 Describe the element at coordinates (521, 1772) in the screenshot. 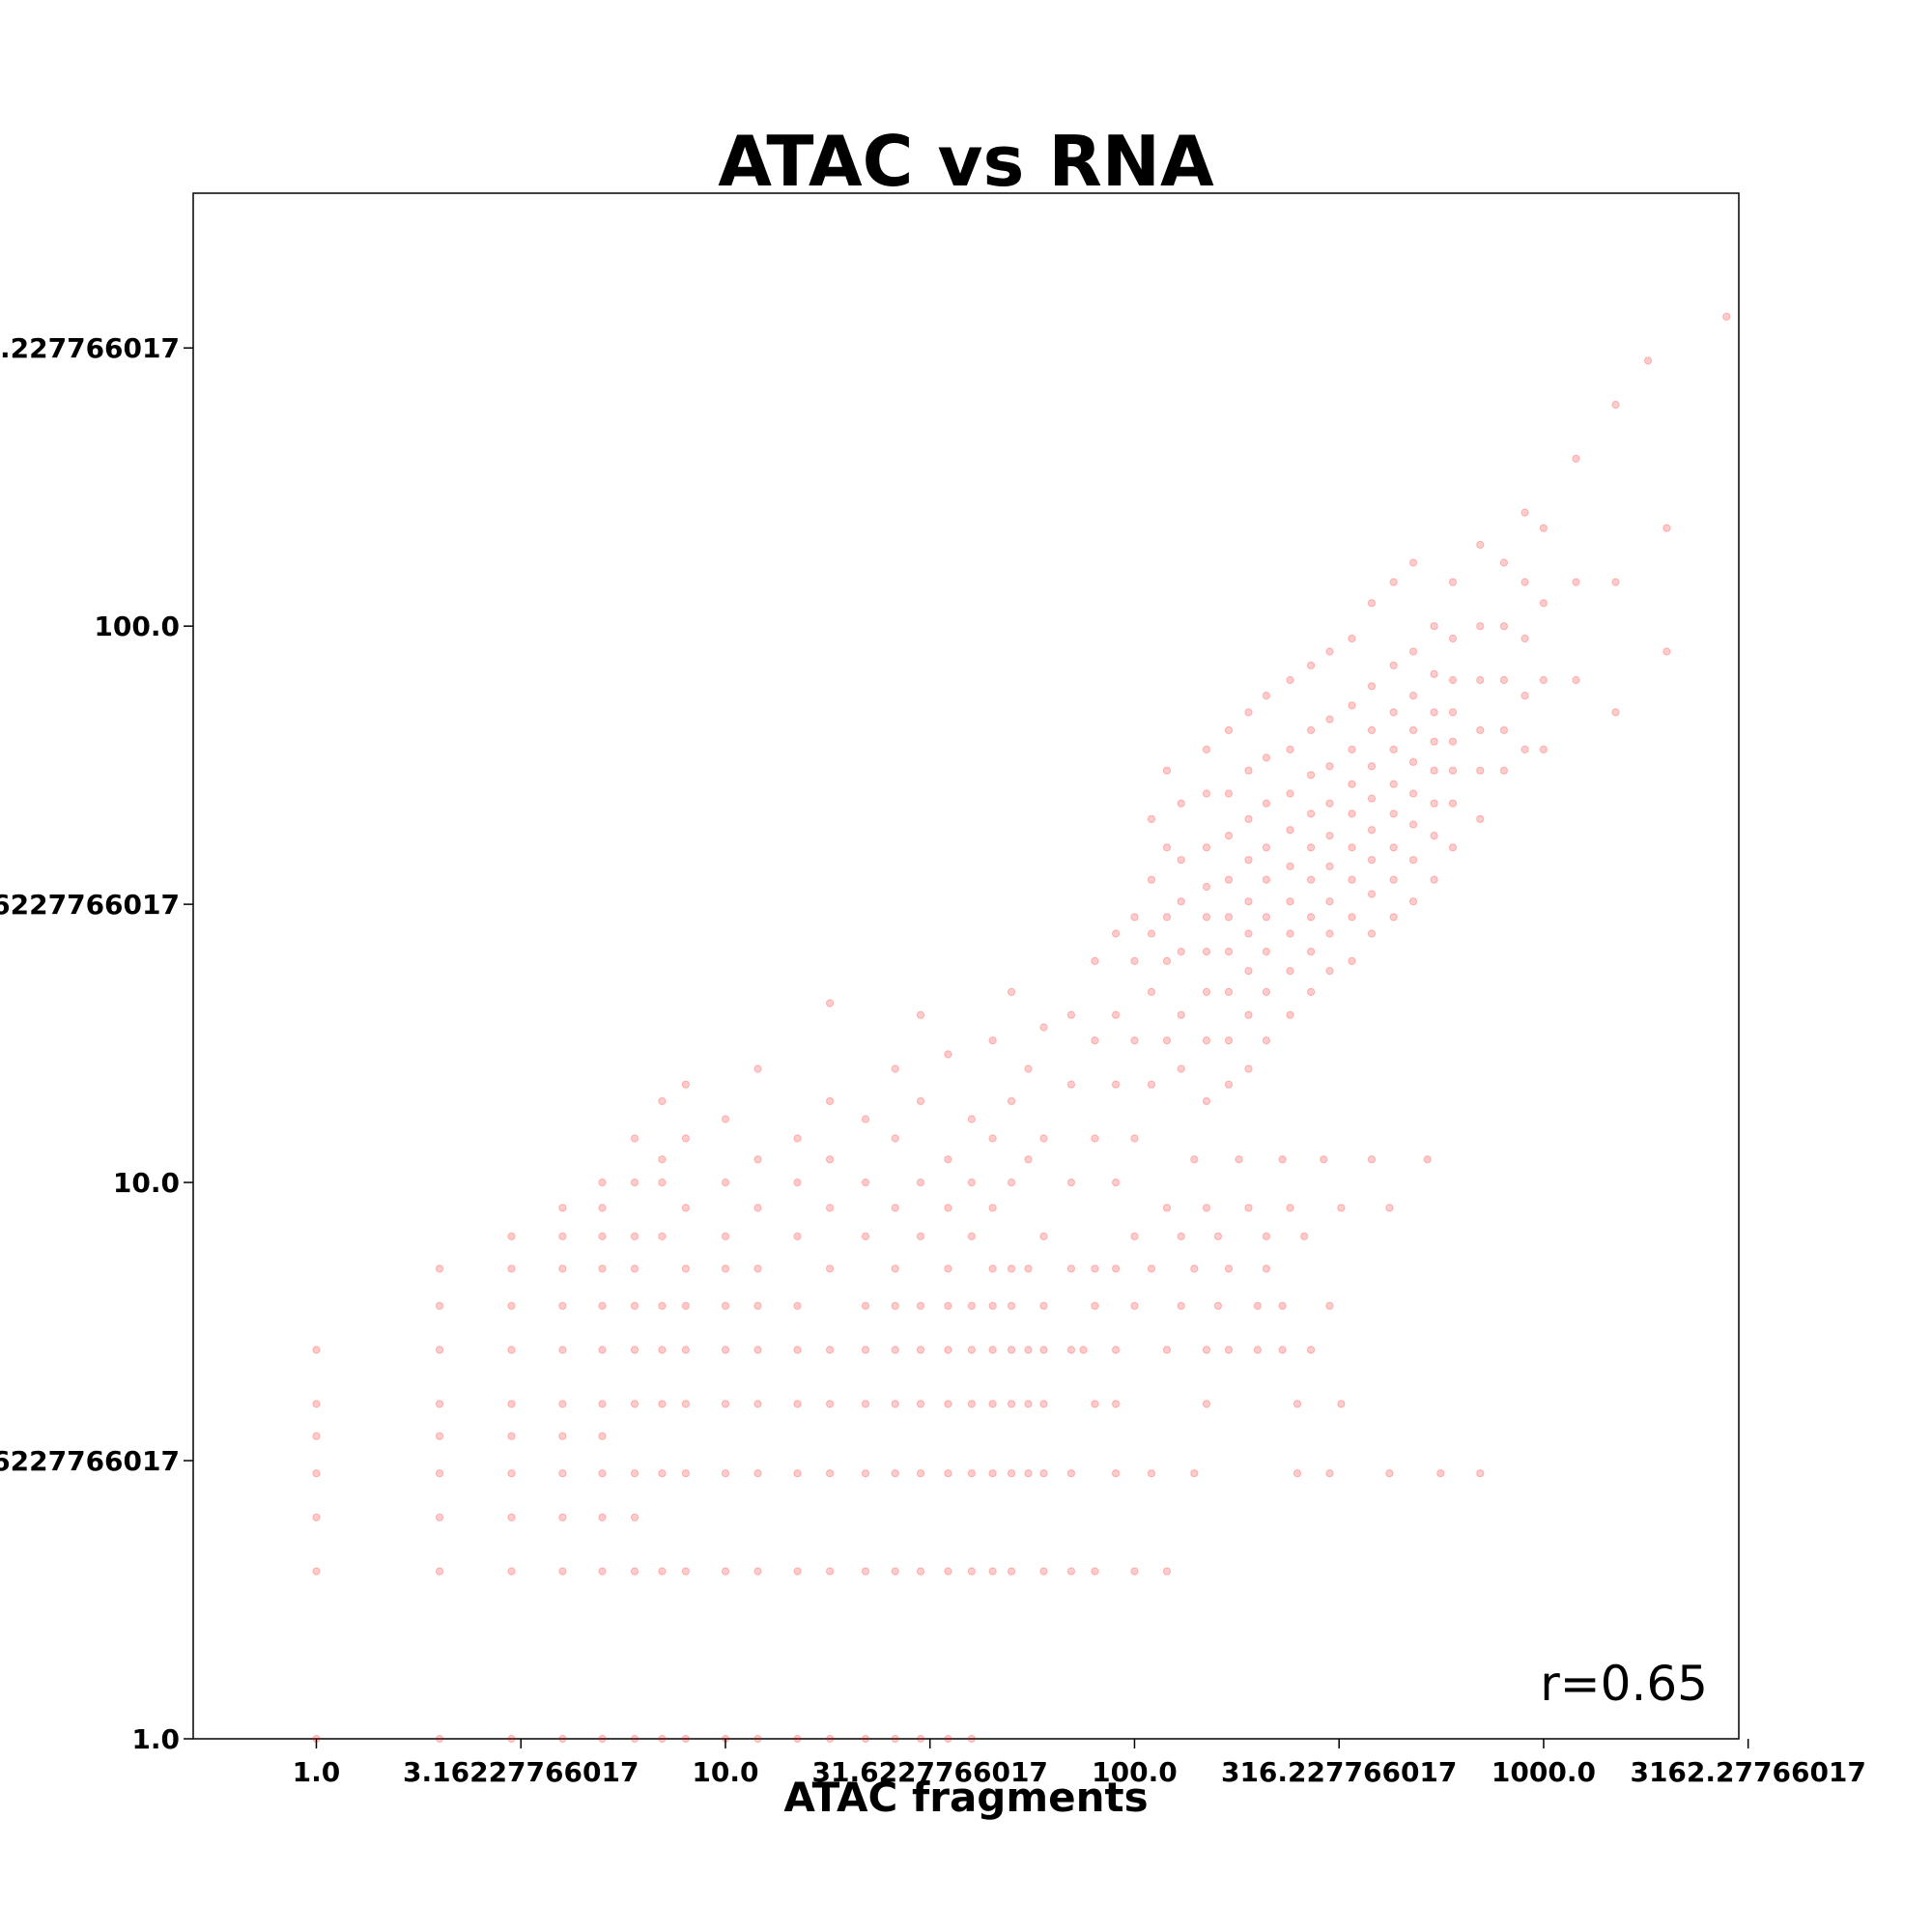

I see `x-tick-label: 3.16227766017` at that location.